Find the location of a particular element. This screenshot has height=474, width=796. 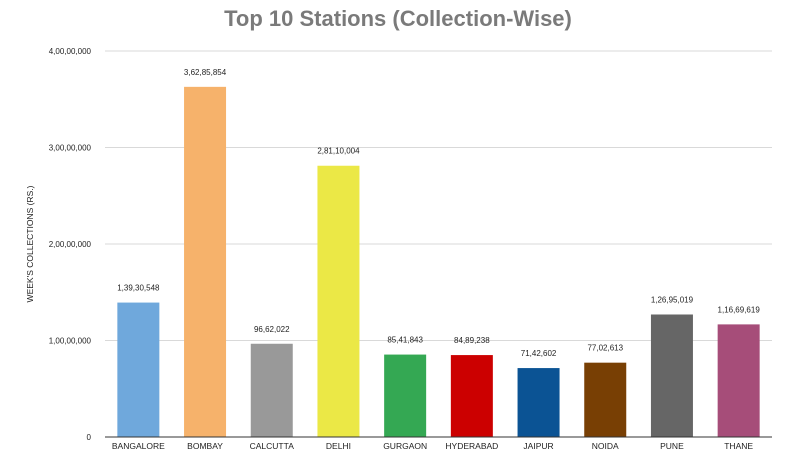

y-tick-label: 2,00,00,000 is located at coordinates (70, 244).